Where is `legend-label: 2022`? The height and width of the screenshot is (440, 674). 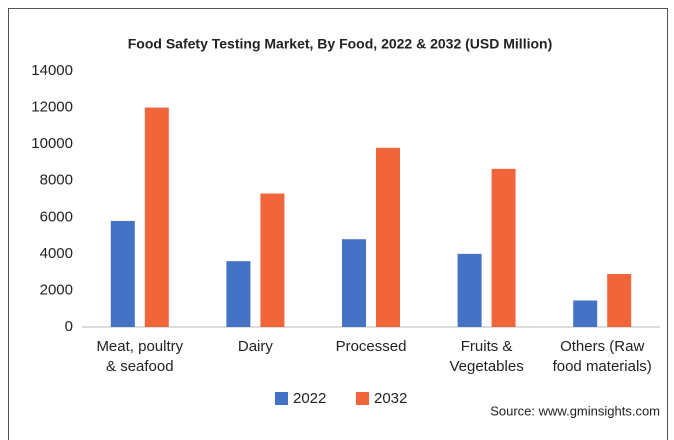 legend-label: 2022 is located at coordinates (309, 398).